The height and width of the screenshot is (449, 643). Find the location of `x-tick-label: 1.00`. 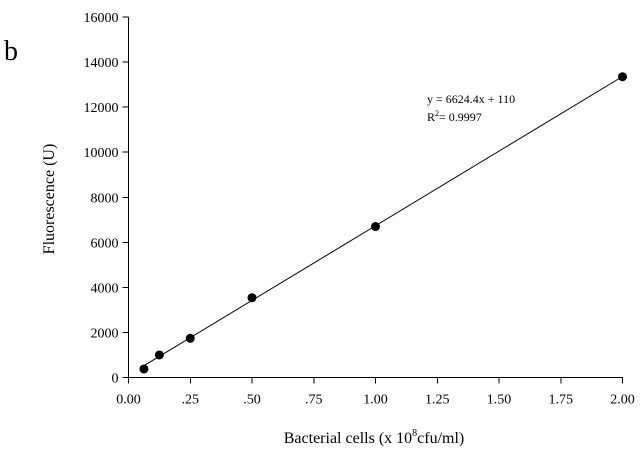

x-tick-label: 1.00 is located at coordinates (375, 400).